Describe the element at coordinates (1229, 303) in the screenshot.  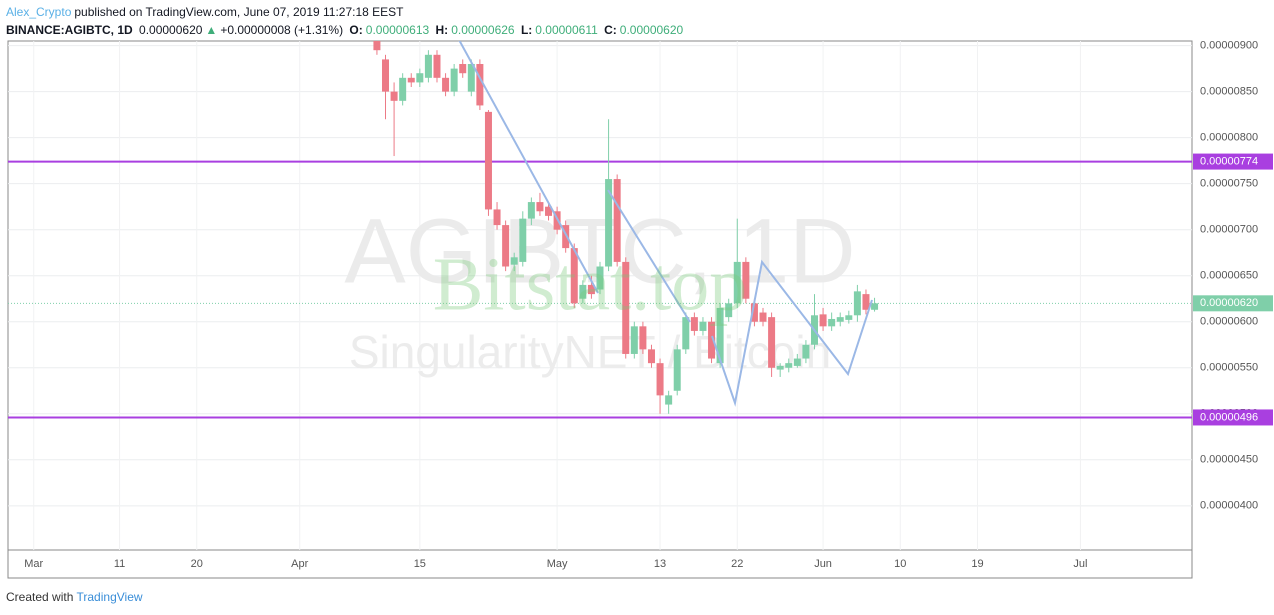
I see `last-price-label: 0.00000620` at that location.